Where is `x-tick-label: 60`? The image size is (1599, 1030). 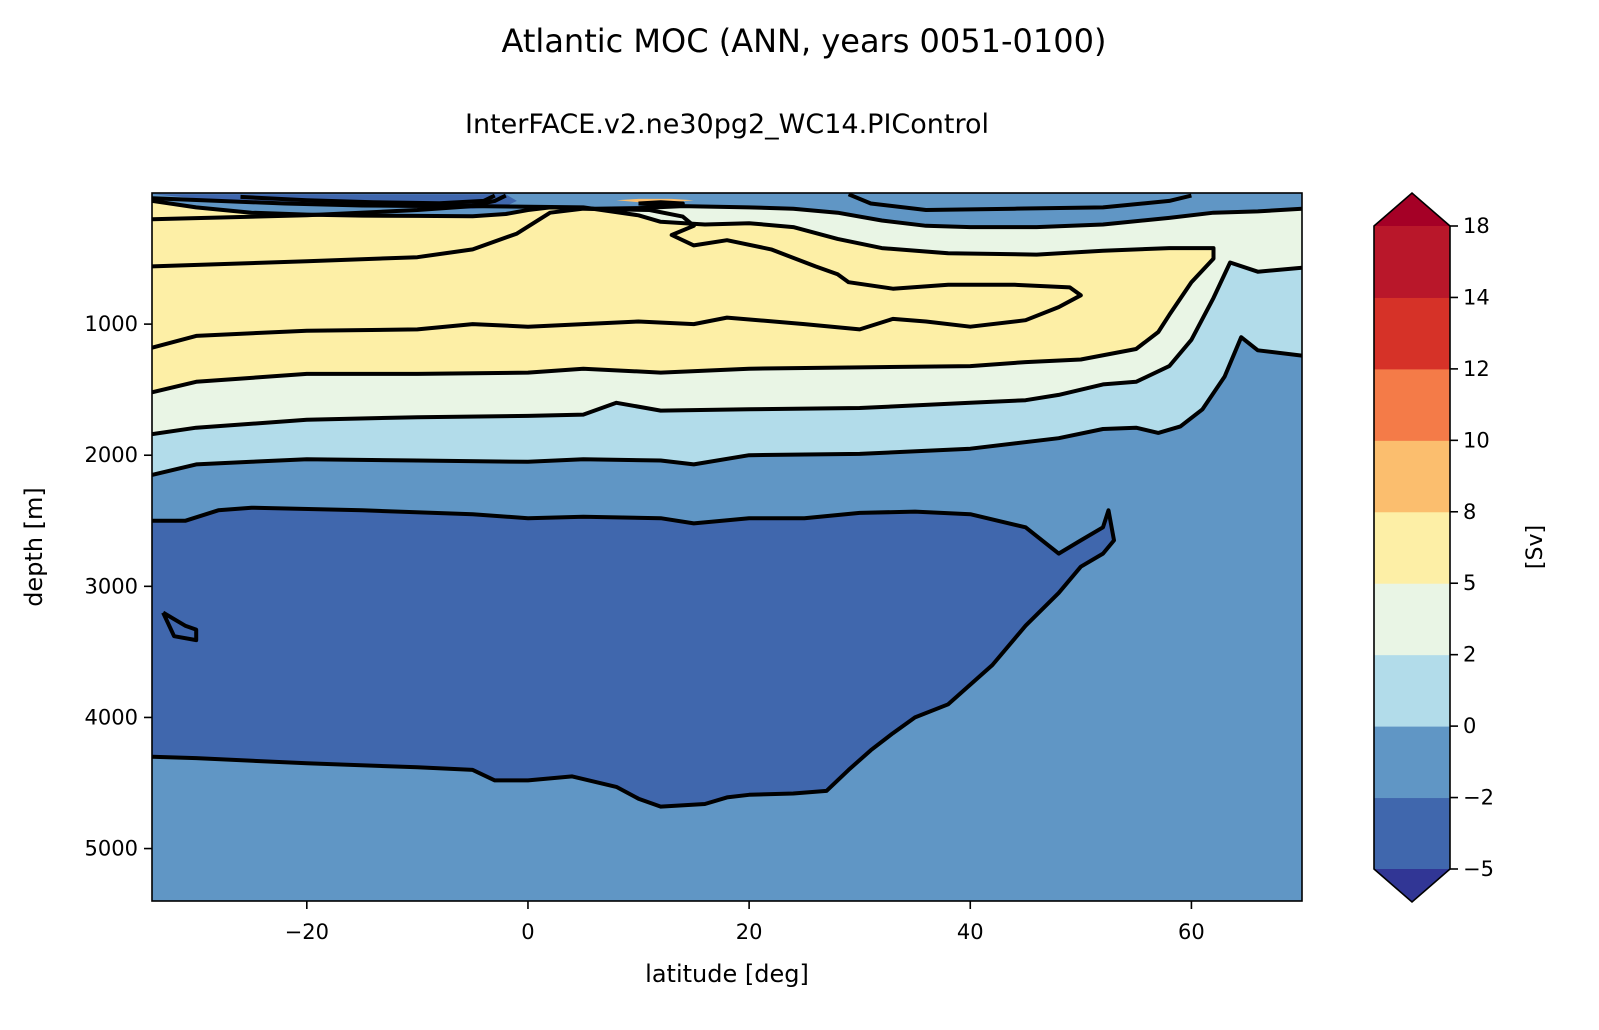
x-tick-label: 60 is located at coordinates (1191, 932).